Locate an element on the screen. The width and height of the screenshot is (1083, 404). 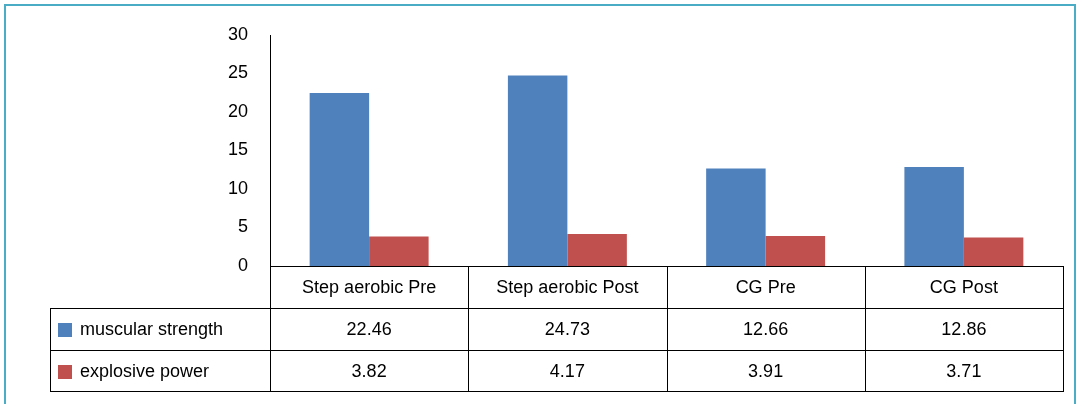
x-tick-label: Step aerobic Post is located at coordinates (567, 286).